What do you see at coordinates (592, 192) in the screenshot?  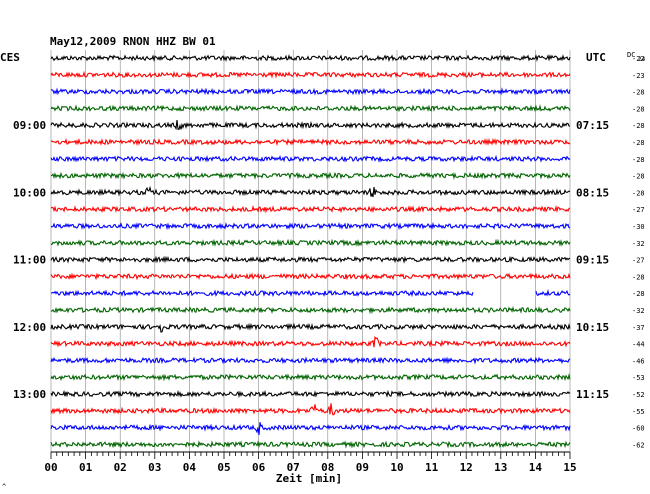 I see `right-hour-label: 08:15` at bounding box center [592, 192].